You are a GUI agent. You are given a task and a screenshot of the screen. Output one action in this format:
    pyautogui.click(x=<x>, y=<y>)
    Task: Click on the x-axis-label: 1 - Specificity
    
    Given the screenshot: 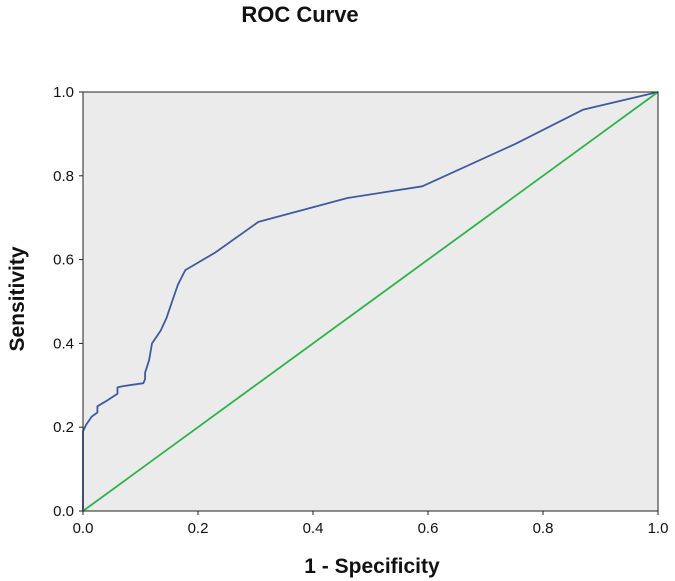 What is the action you would take?
    pyautogui.click(x=372, y=566)
    